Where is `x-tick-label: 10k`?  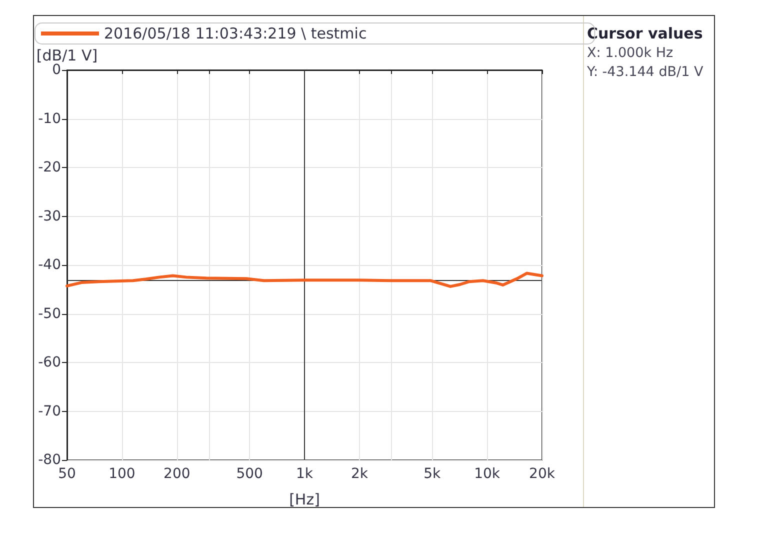
x-tick-label: 10k is located at coordinates (487, 474).